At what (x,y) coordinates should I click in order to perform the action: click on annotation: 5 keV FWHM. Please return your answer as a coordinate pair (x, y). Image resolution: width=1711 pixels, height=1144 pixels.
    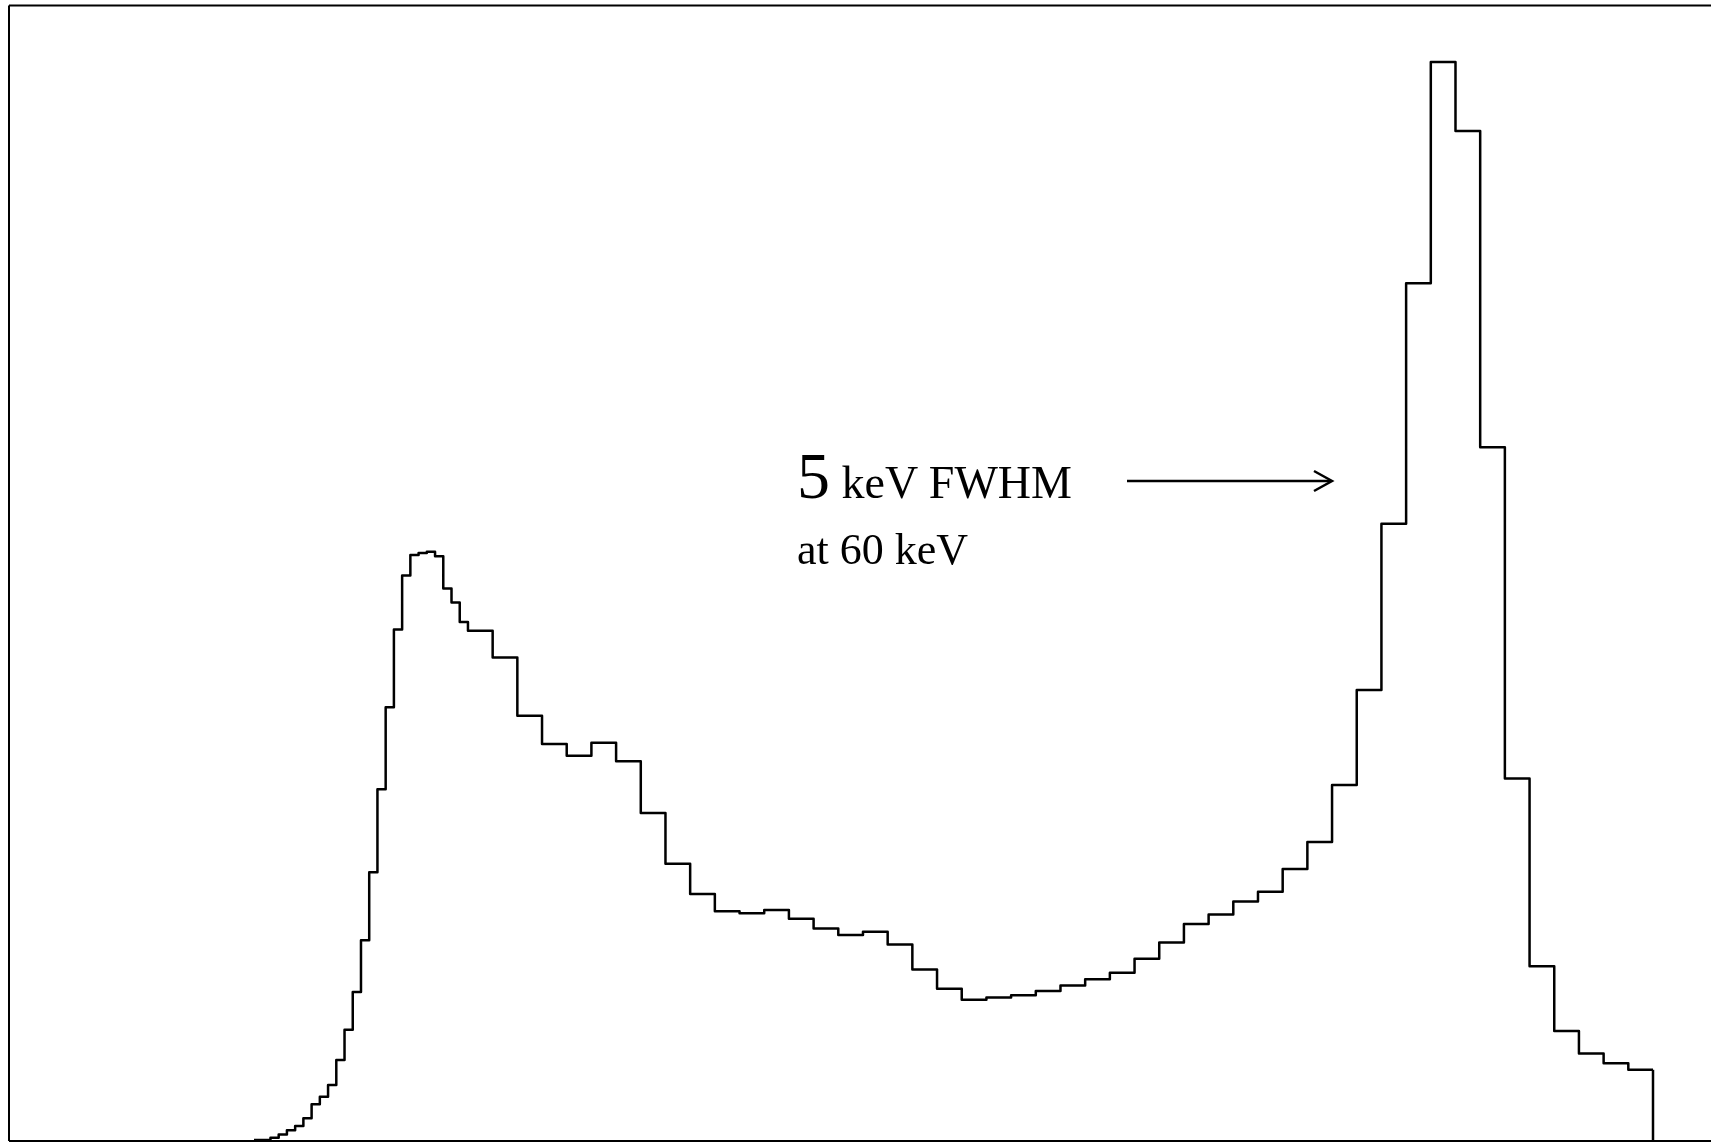
    Looking at the image, I should click on (934, 475).